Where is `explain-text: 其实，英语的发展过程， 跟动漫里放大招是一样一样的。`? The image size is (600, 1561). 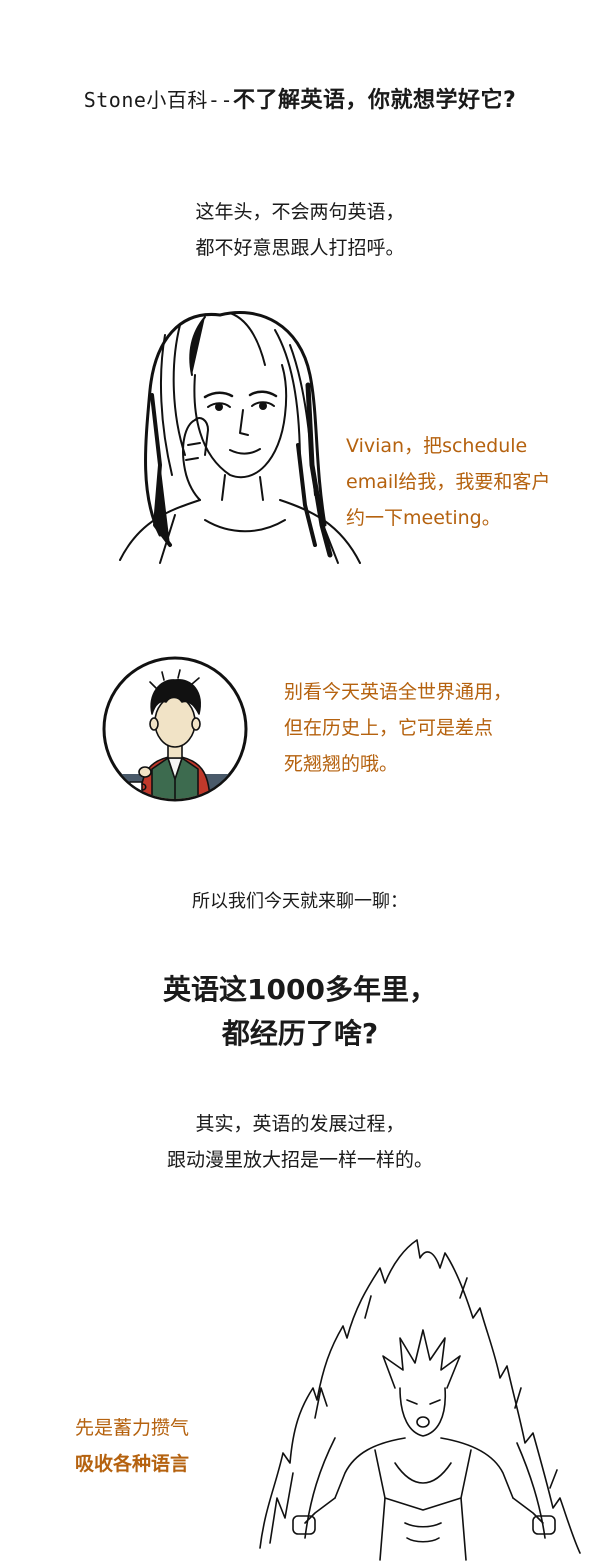
explain-text: 其实，英语的发展过程， 跟动漫里放大招是一样一样的。 is located at coordinates (300, 1142).